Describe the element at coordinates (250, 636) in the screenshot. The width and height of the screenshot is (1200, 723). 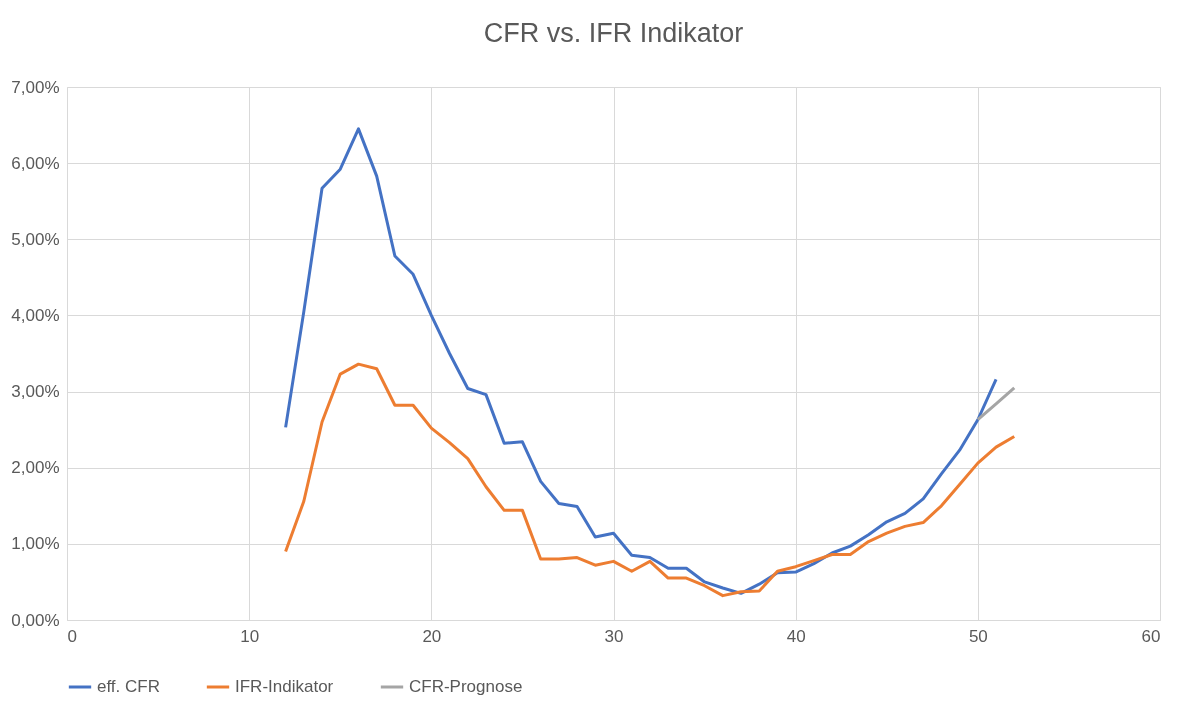
I see `x-tick-label: 10` at that location.